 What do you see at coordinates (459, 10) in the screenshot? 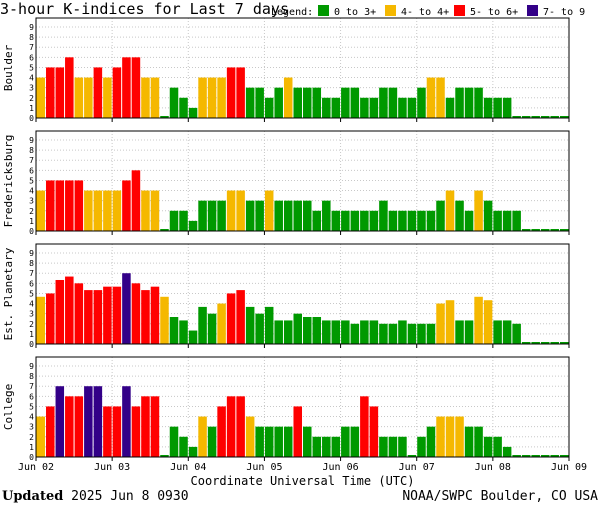
I see `legend-swatch` at bounding box center [459, 10].